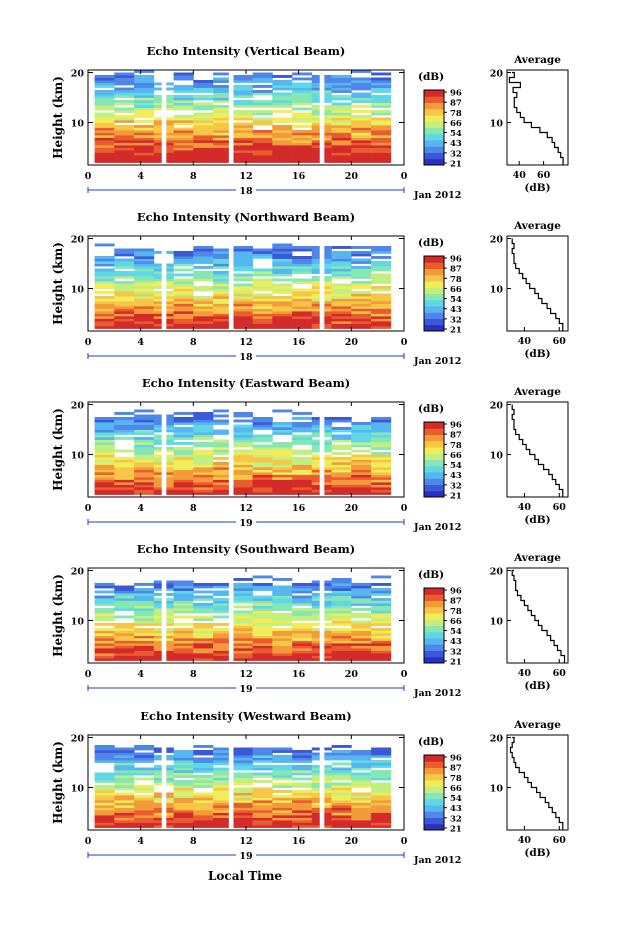 This screenshot has height=929, width=620. I want to click on colorbar-label: (dB), so click(431, 243).